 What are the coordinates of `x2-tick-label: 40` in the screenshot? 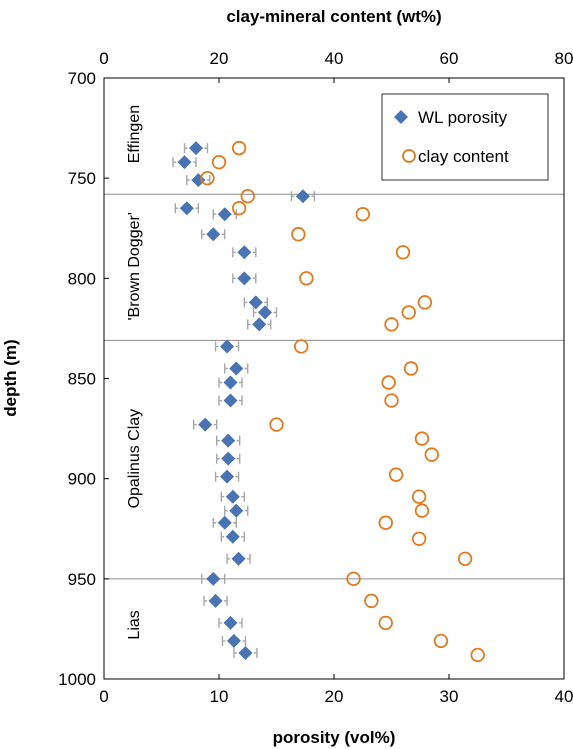 It's located at (334, 58).